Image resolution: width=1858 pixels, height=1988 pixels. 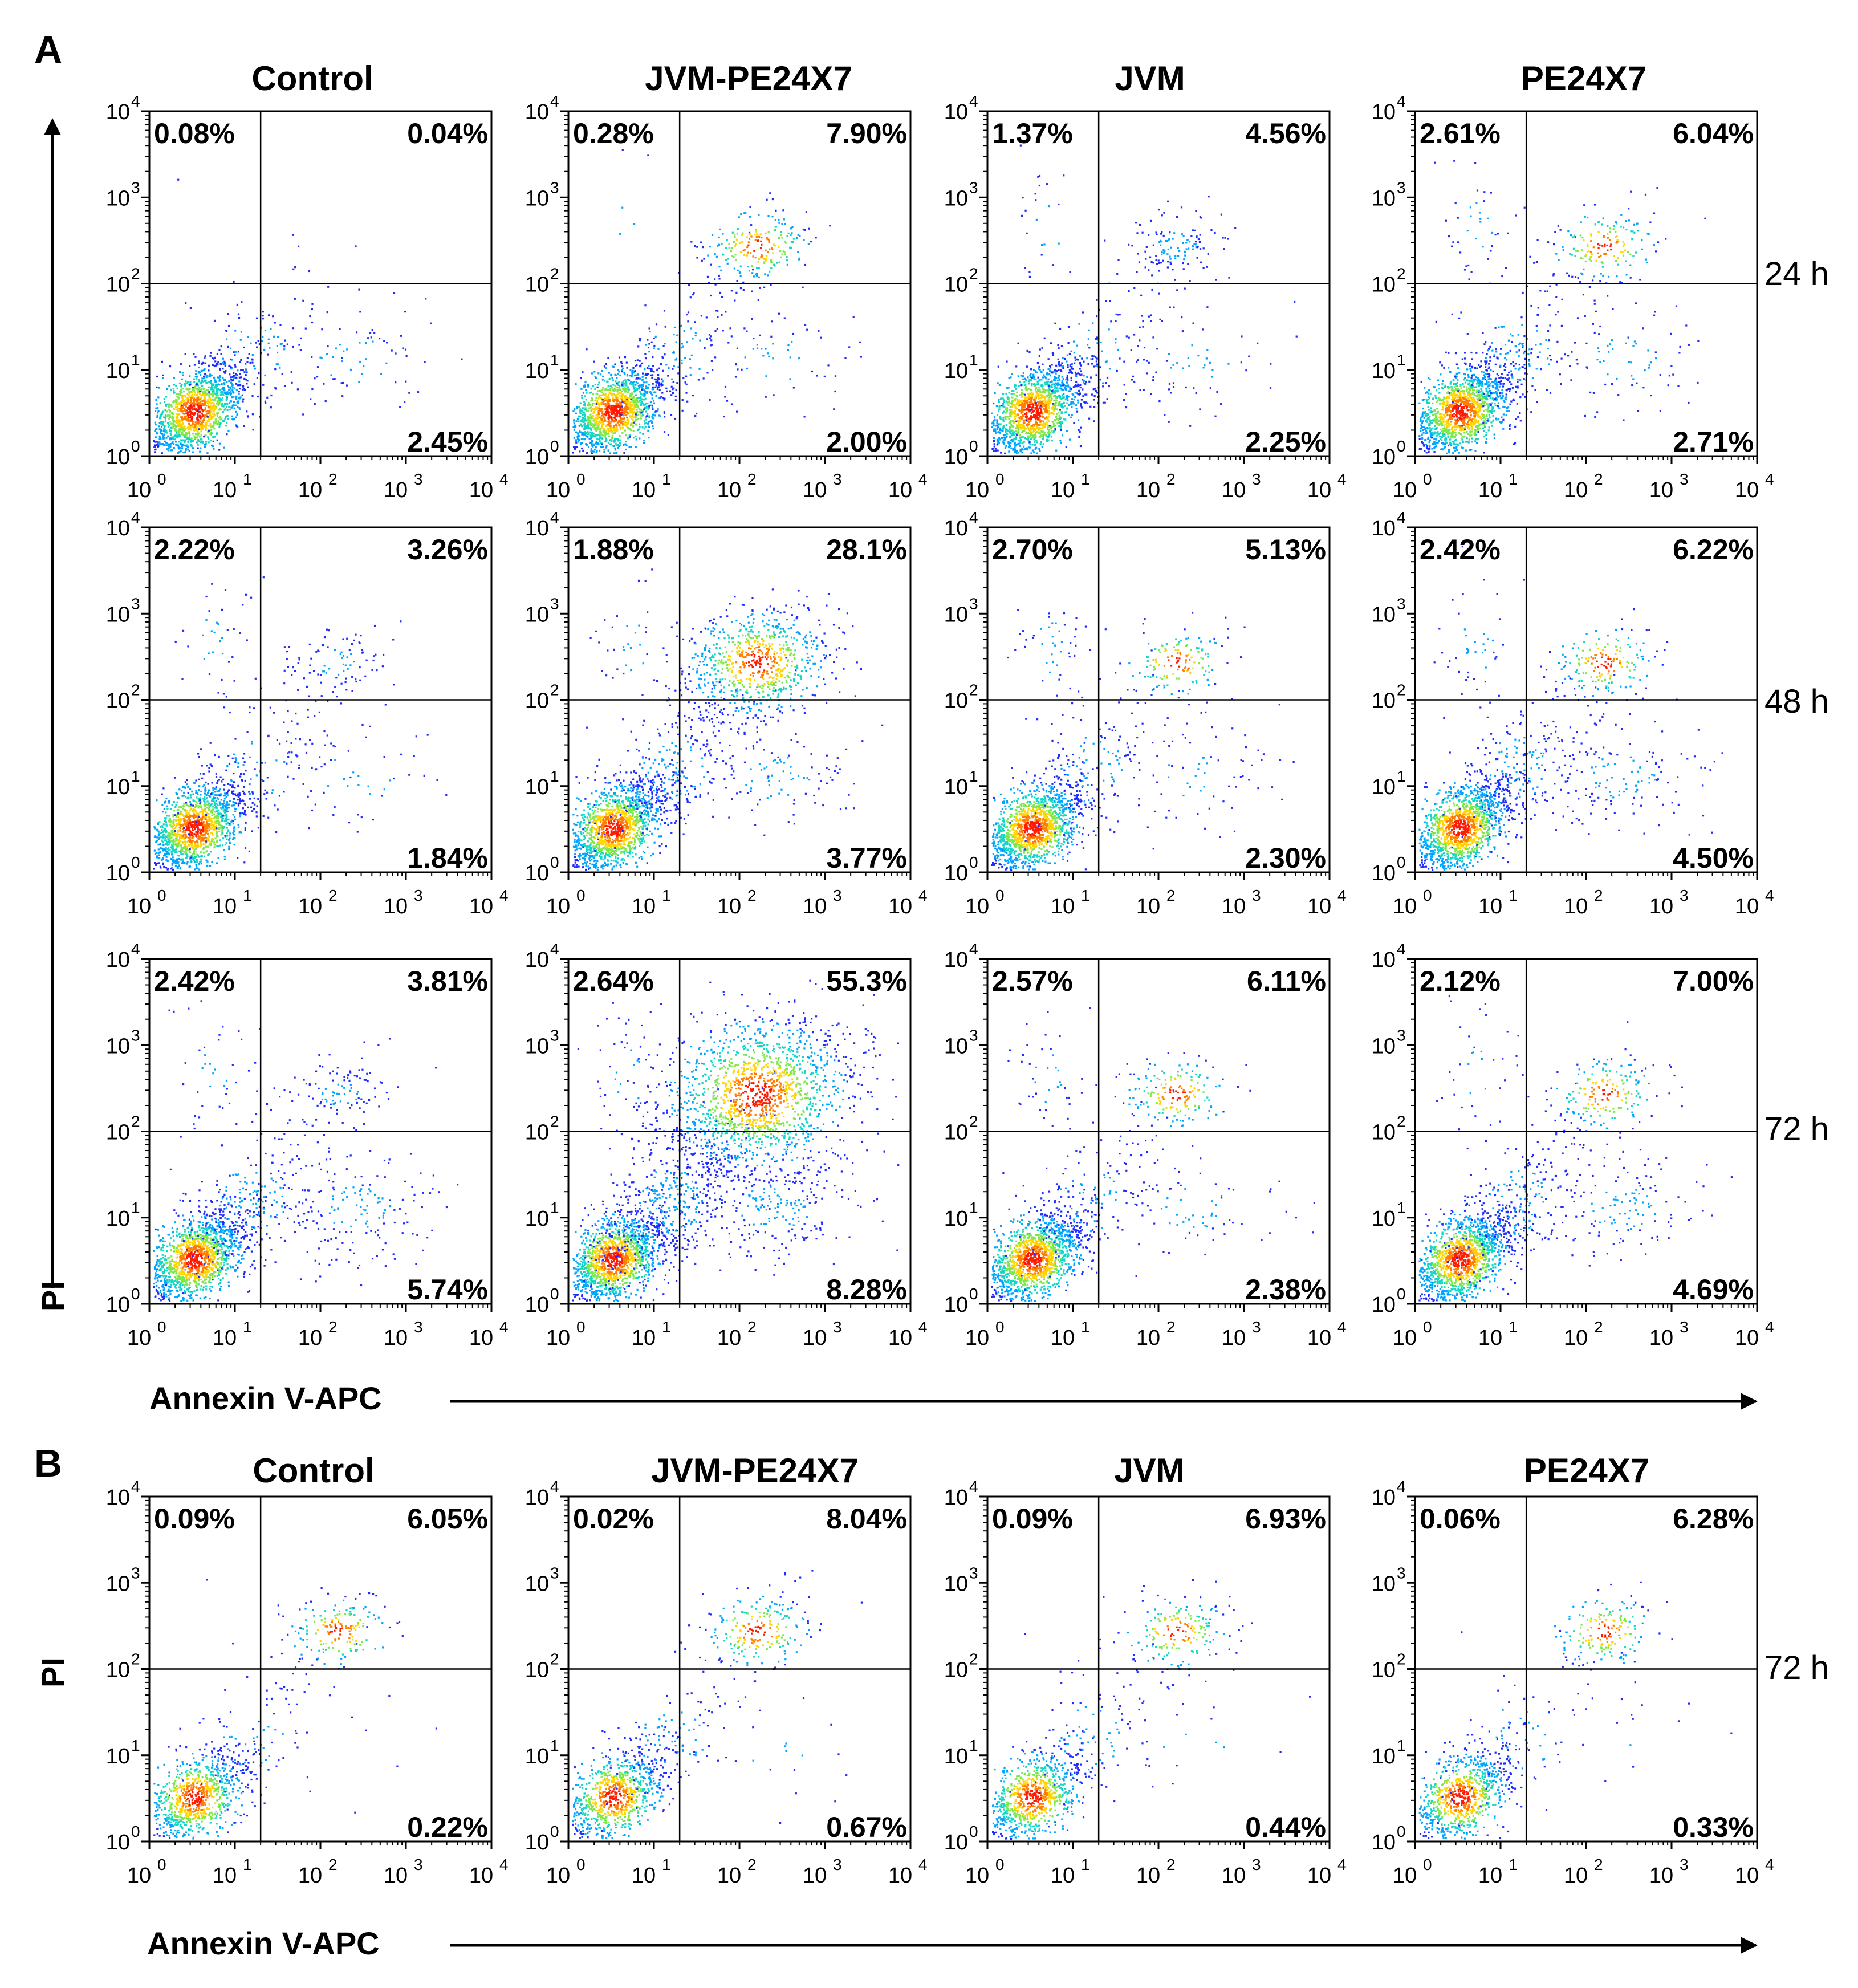 What do you see at coordinates (1460, 1519) in the screenshot?
I see `quadrant-ul-percent: 0.06%` at bounding box center [1460, 1519].